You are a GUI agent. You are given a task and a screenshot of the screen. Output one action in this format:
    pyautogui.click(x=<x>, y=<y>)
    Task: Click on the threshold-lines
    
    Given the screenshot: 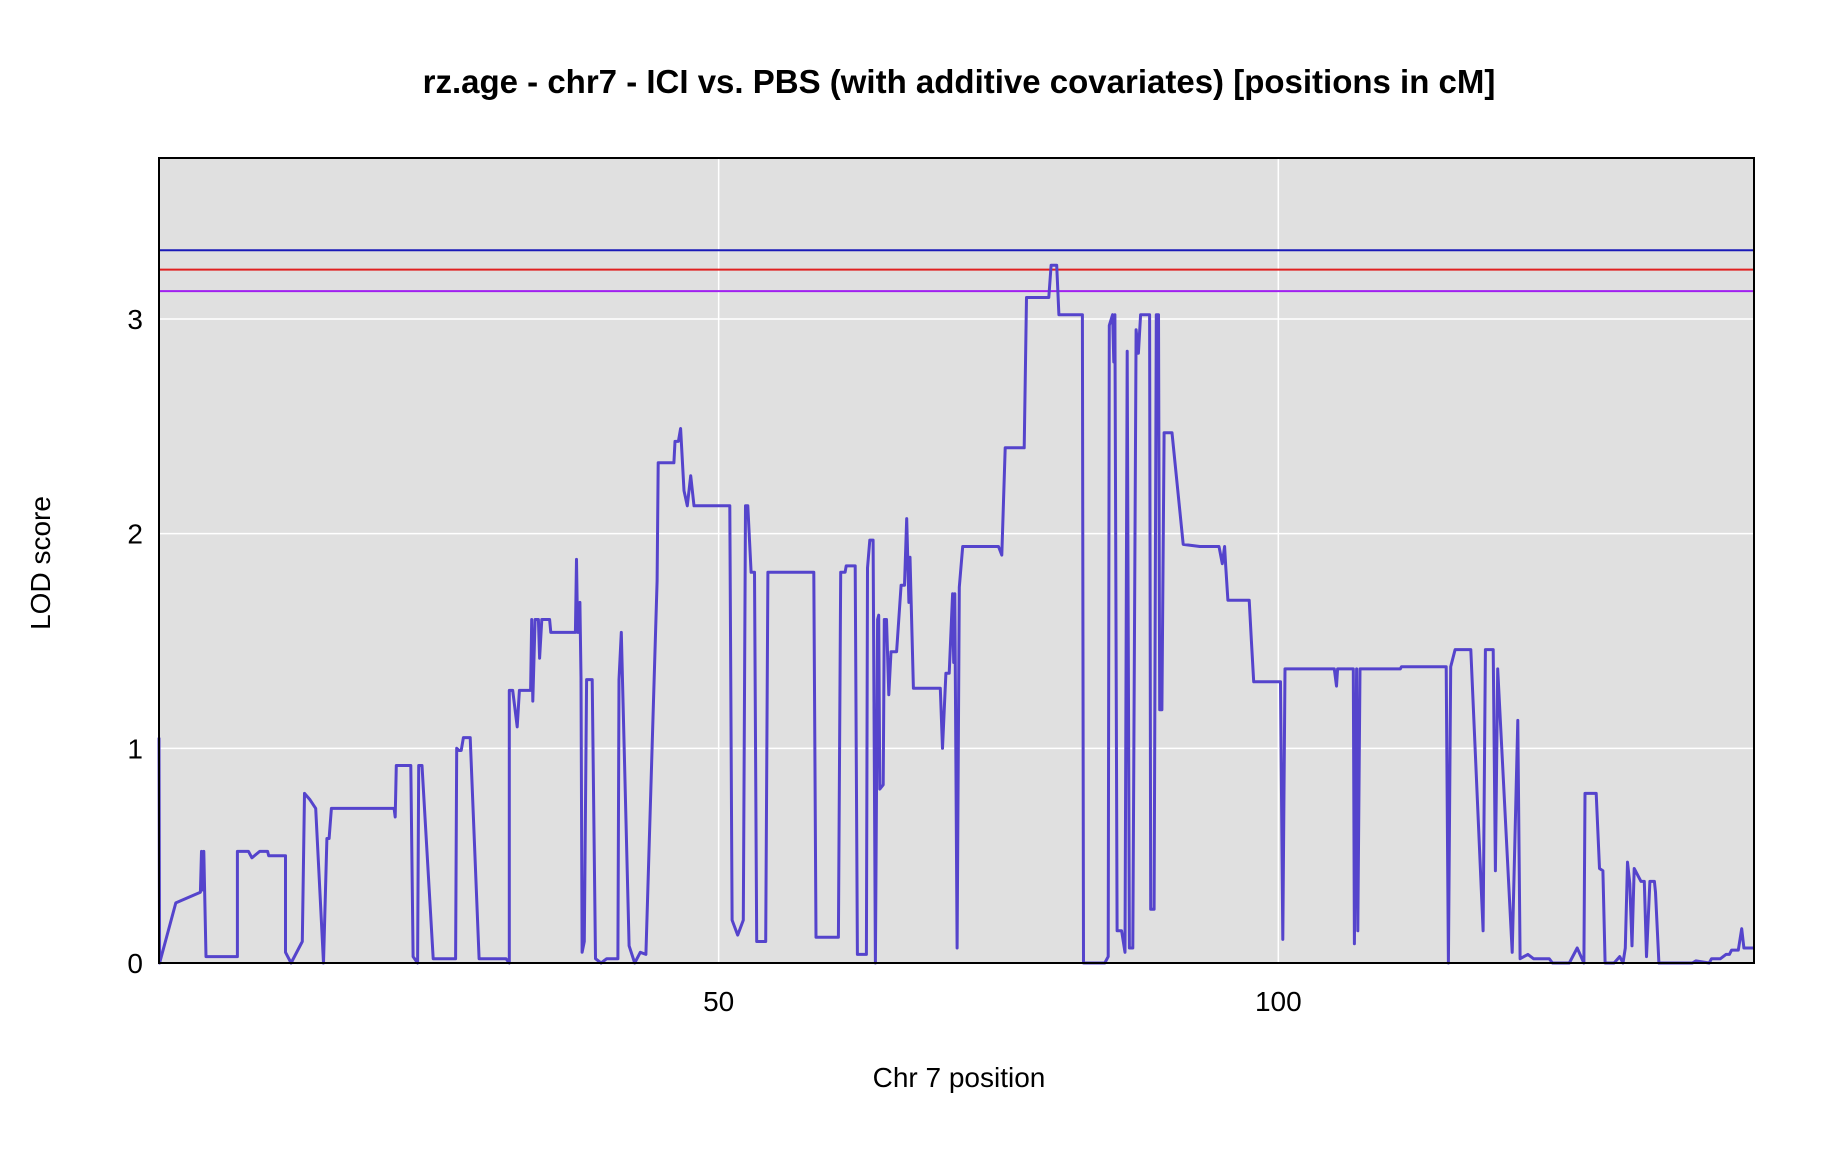 What is the action you would take?
    pyautogui.click(x=956, y=271)
    